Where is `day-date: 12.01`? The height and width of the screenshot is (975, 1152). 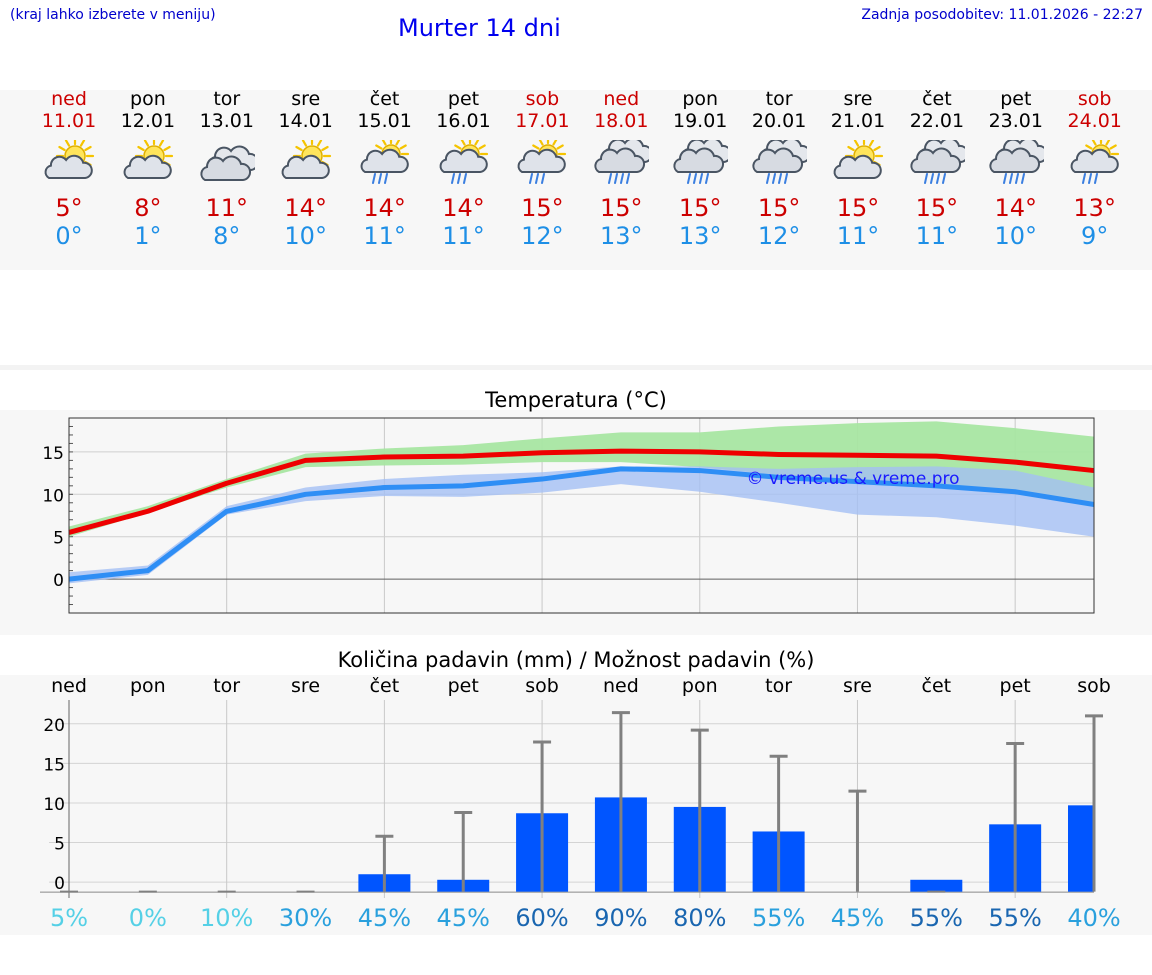
day-date: 12.01 is located at coordinates (148, 121).